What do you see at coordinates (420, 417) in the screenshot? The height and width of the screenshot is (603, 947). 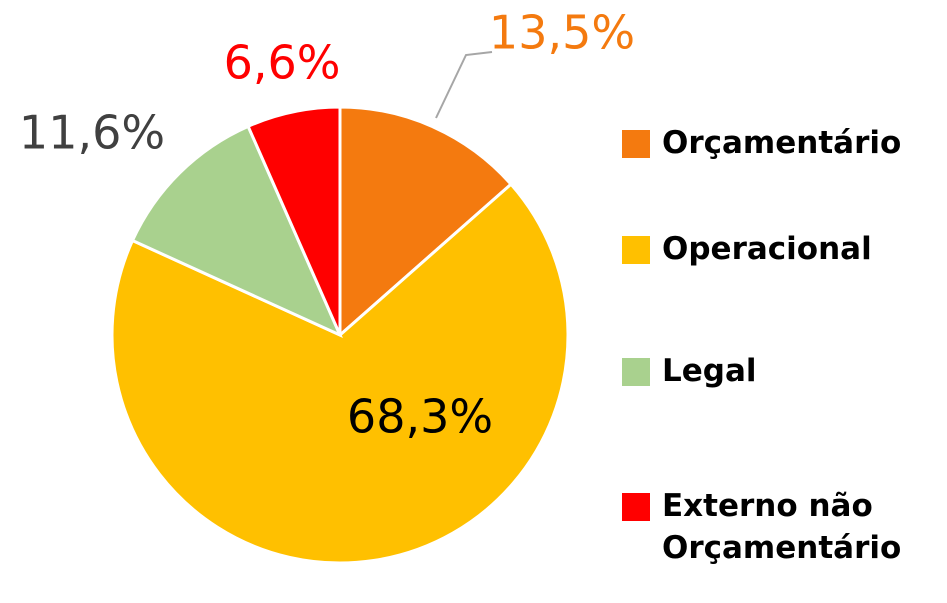 I see `data-label: 68,3%` at bounding box center [420, 417].